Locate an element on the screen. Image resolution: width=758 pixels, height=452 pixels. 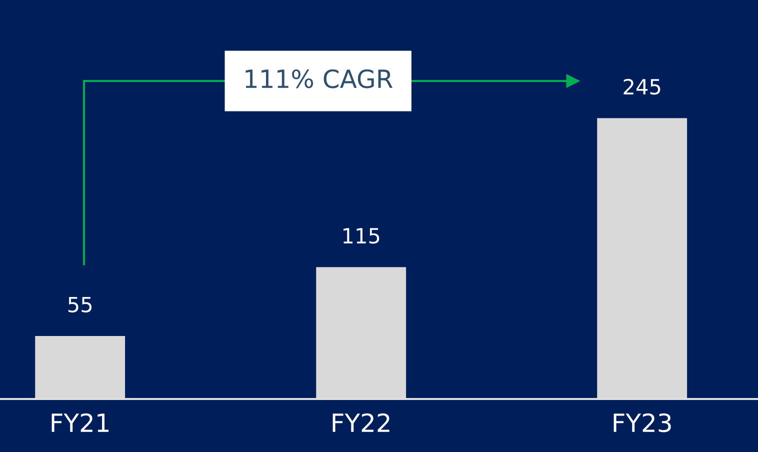
data-label: 245 is located at coordinates (642, 86).